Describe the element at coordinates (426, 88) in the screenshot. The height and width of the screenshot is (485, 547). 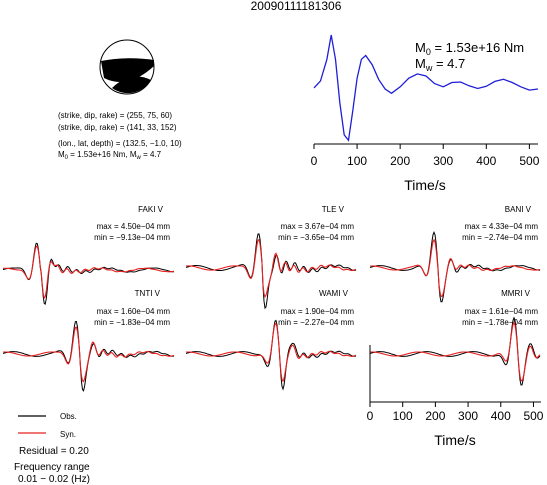
I see `stf-series-line` at that location.